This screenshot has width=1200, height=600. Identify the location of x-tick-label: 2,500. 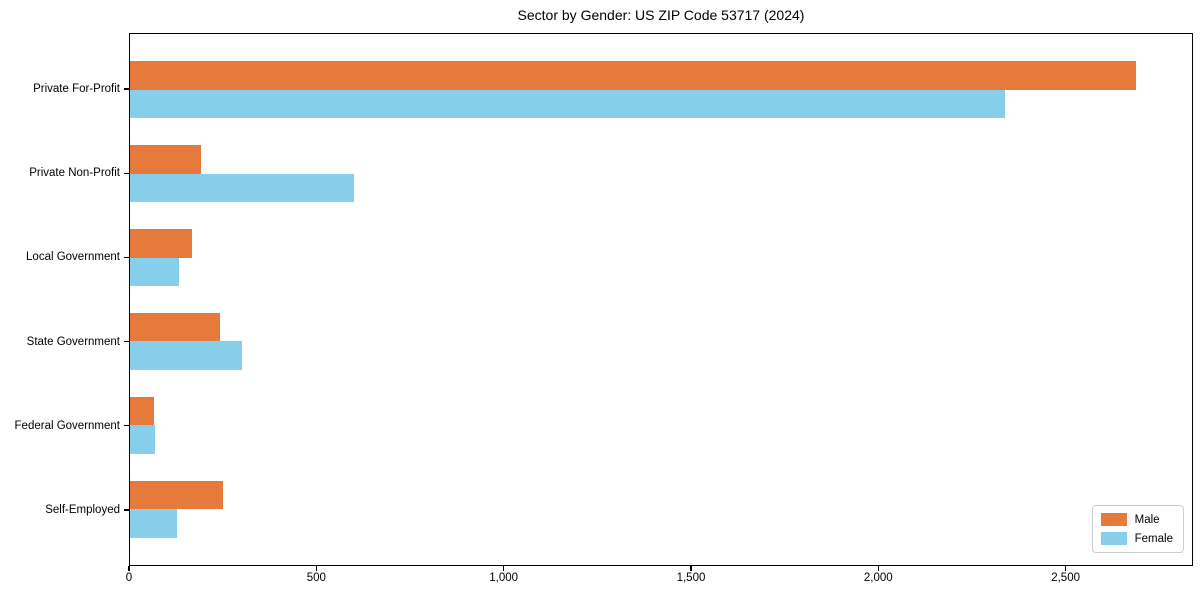
(1065, 578).